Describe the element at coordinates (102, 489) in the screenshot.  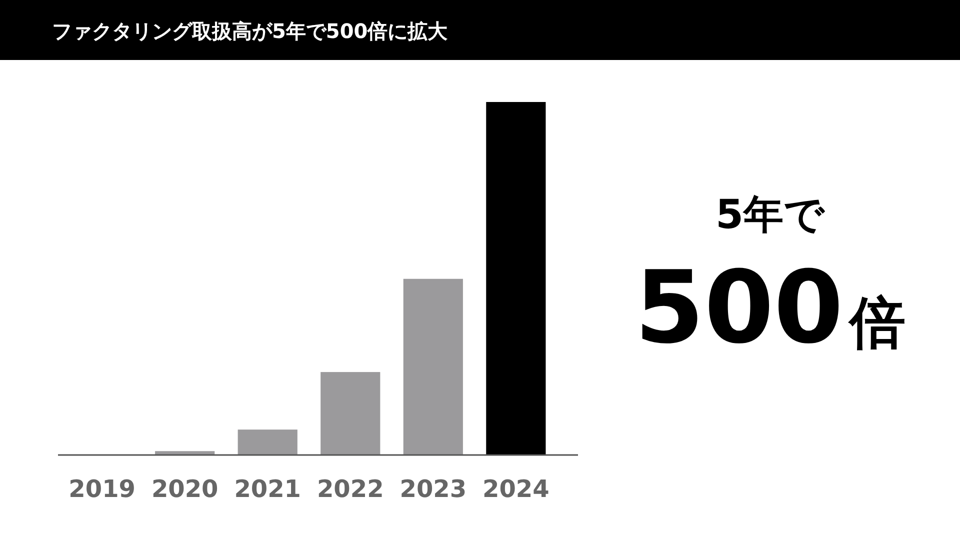
I see `x-tick-label: 2019` at that location.